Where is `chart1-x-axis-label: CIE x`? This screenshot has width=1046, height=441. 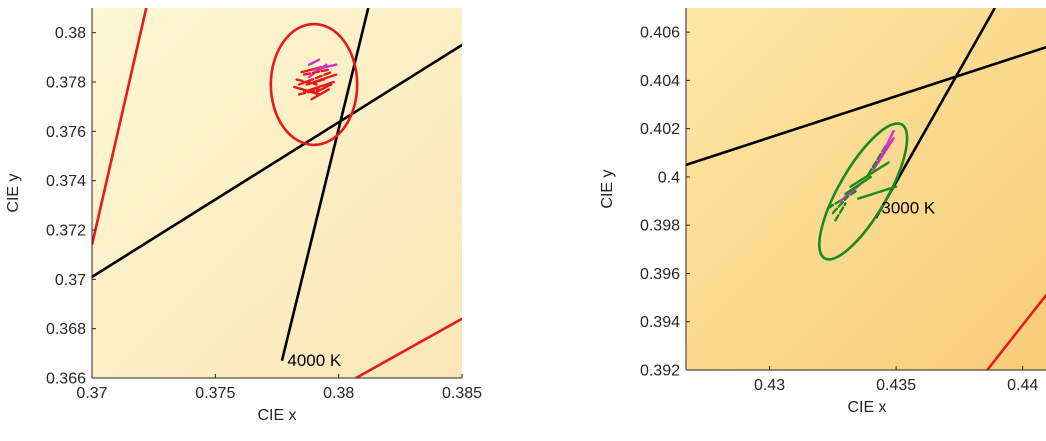
chart1-x-axis-label: CIE x is located at coordinates (276, 415).